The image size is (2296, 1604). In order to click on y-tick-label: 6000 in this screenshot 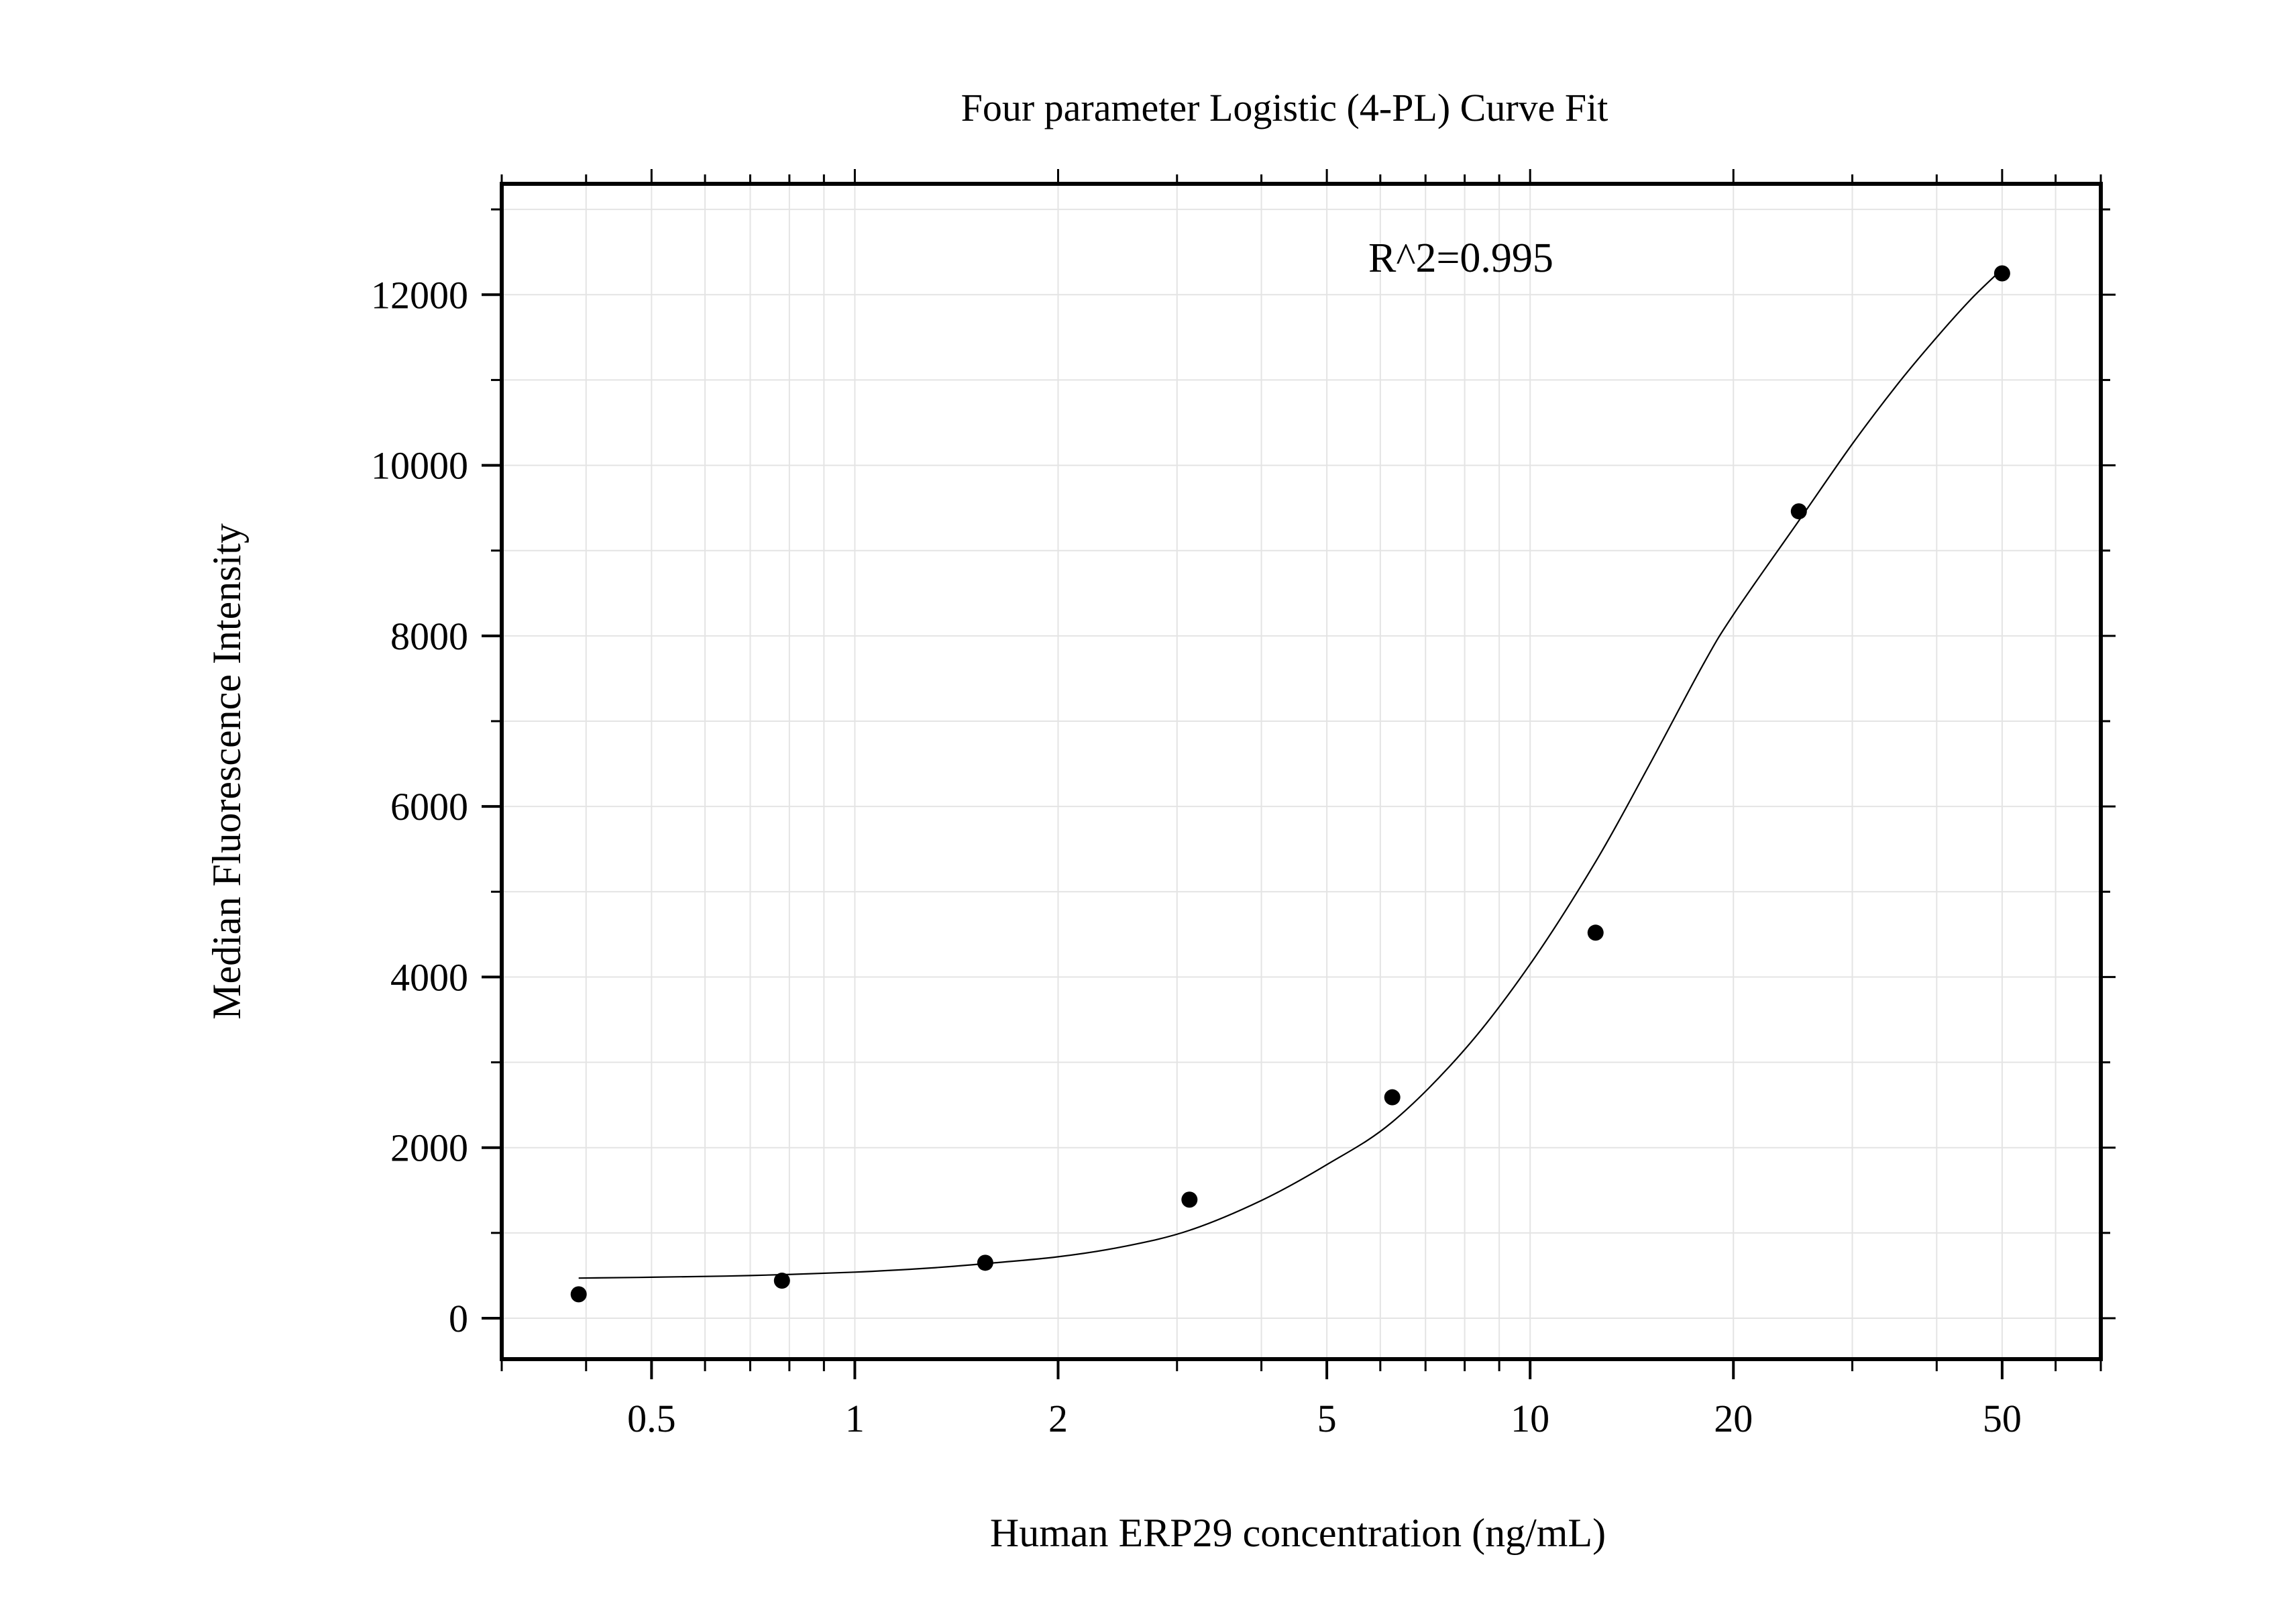, I will do `click(429, 806)`.